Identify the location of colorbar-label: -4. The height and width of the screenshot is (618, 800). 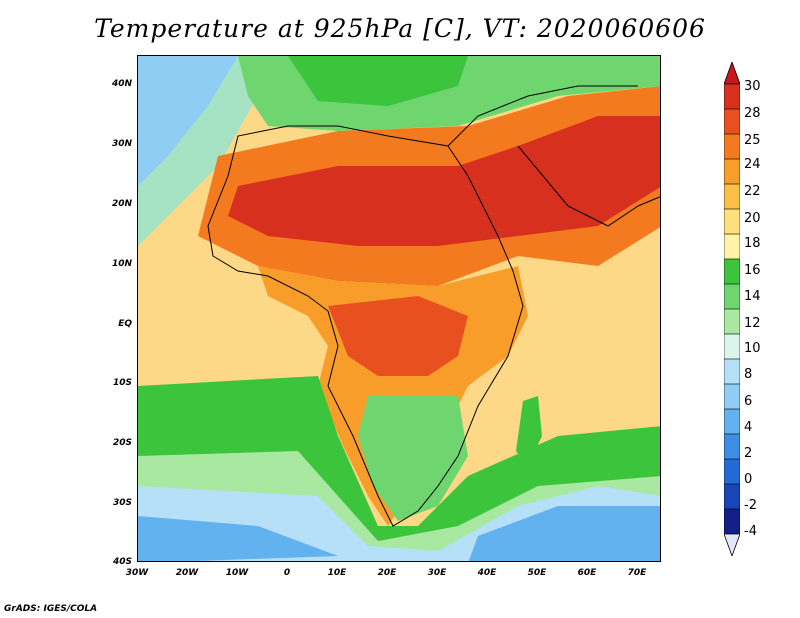
(750, 531).